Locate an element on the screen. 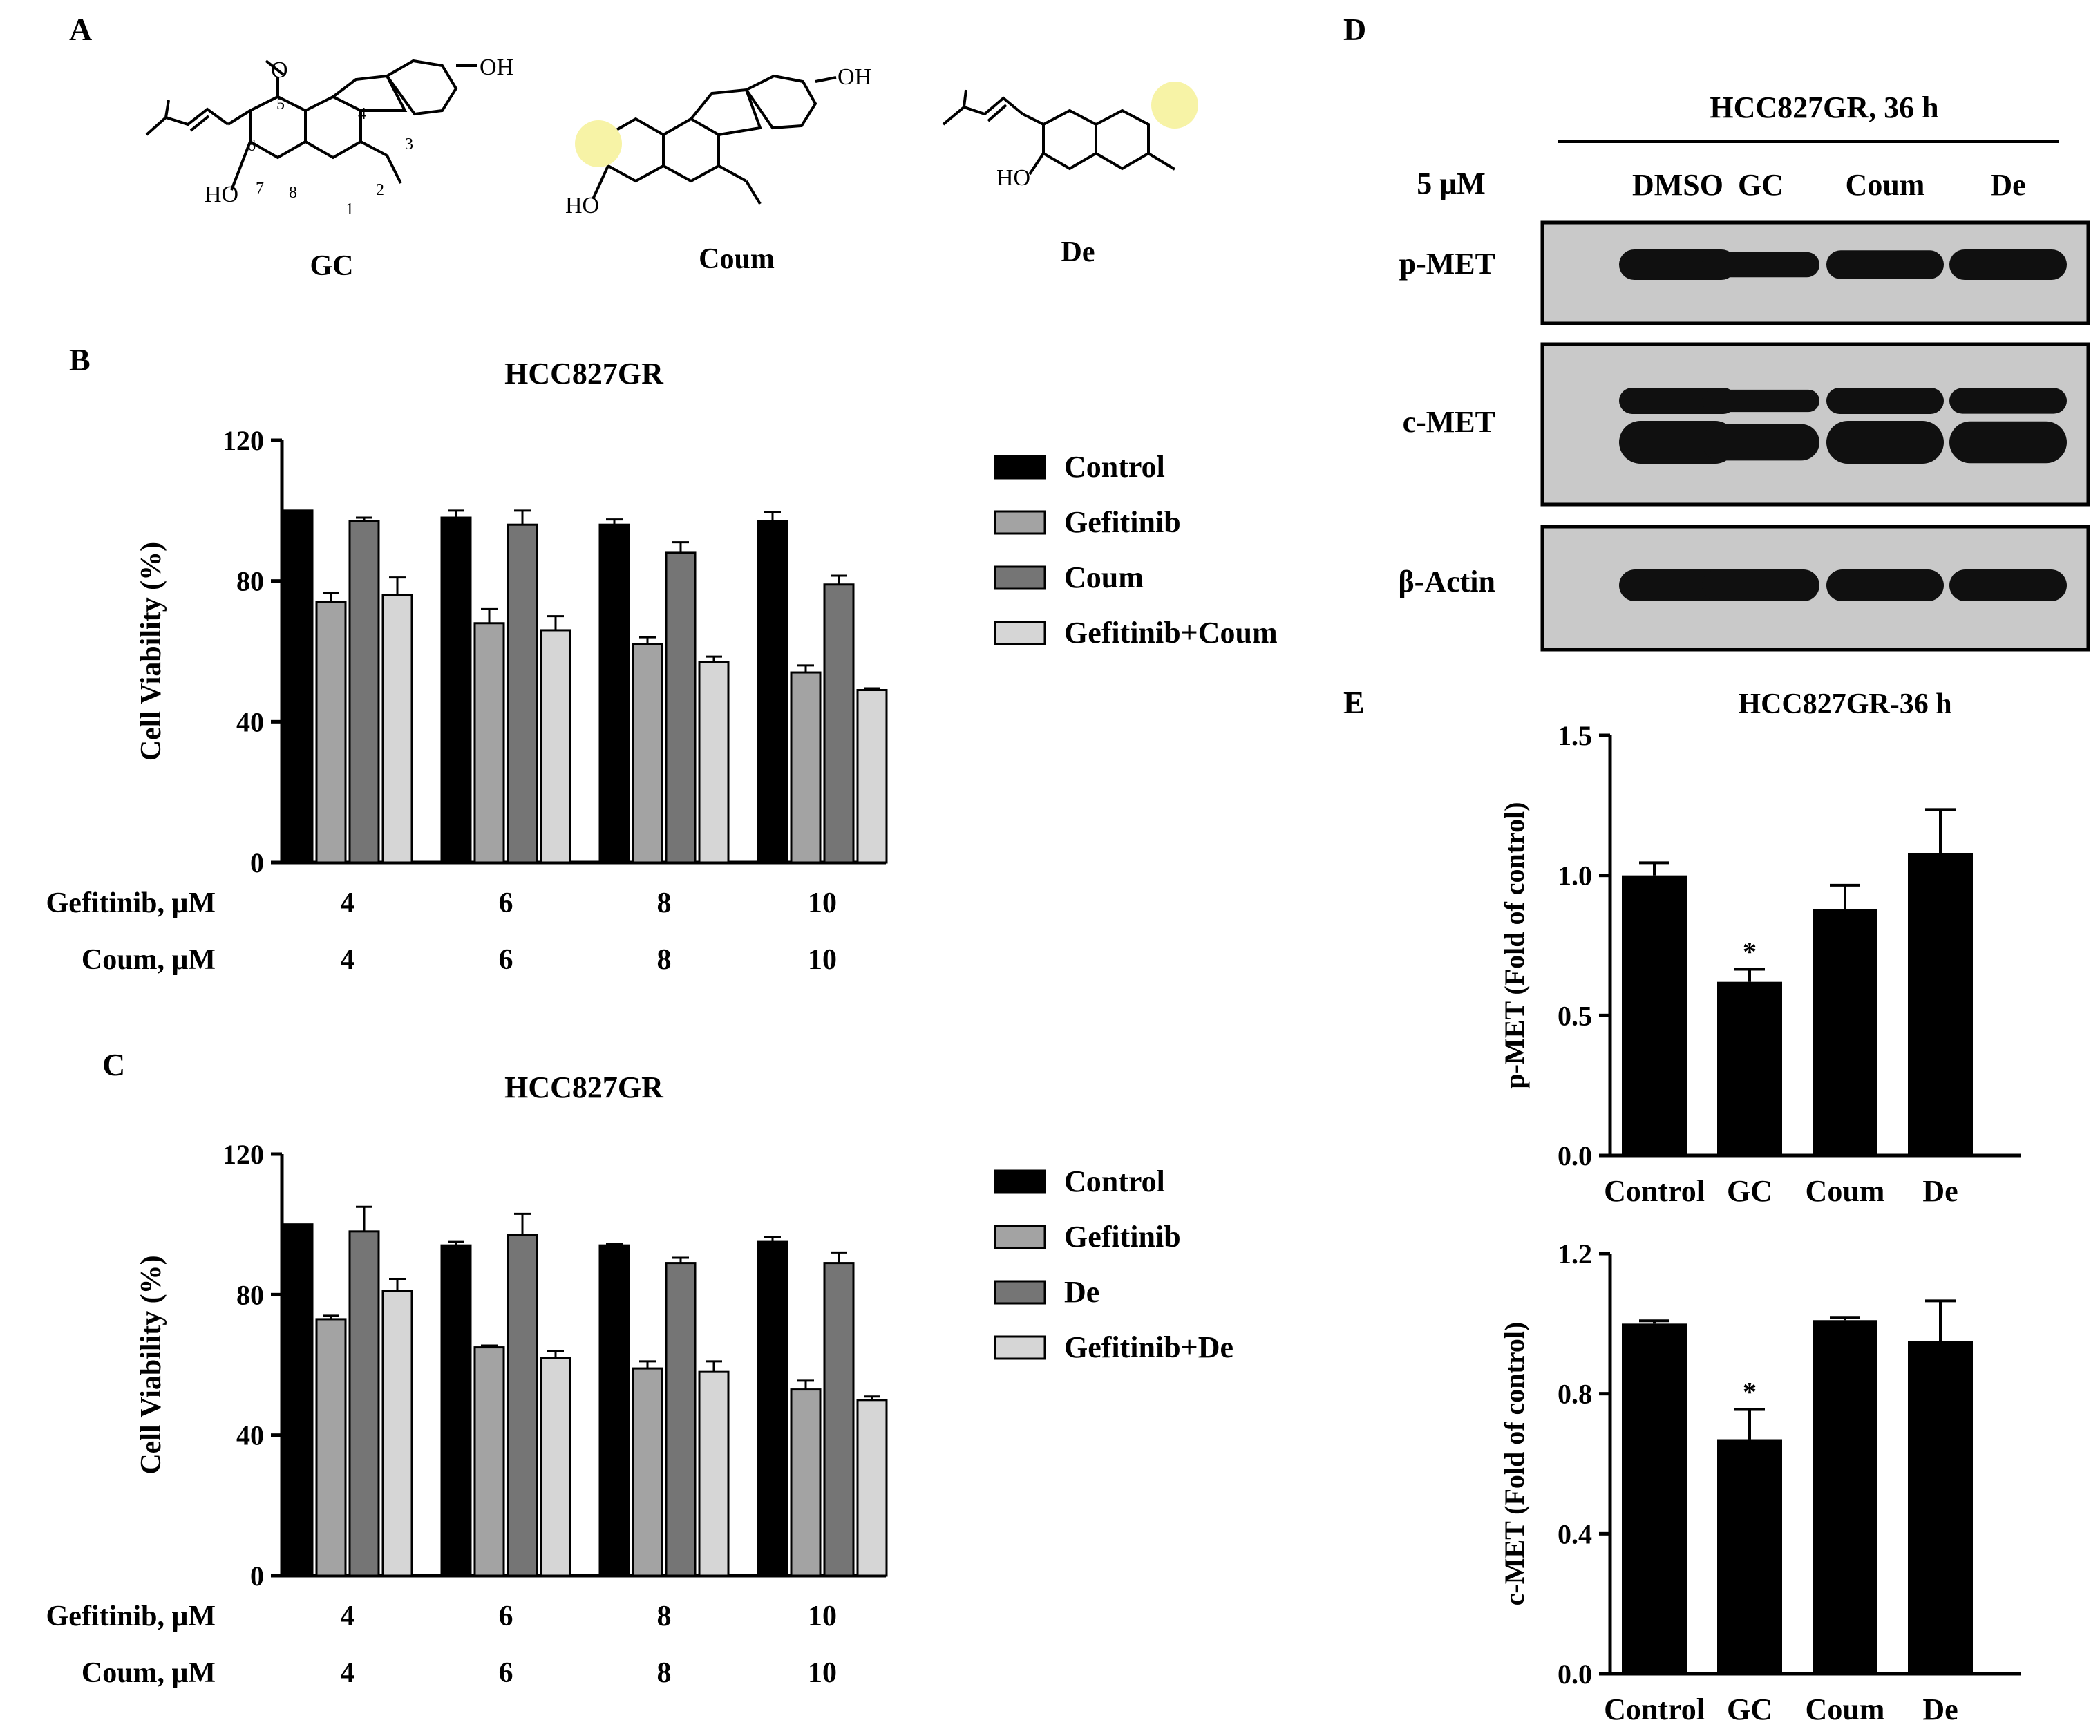 This screenshot has height=1736, width=2100. highlight-circle-de is located at coordinates (1174, 105).